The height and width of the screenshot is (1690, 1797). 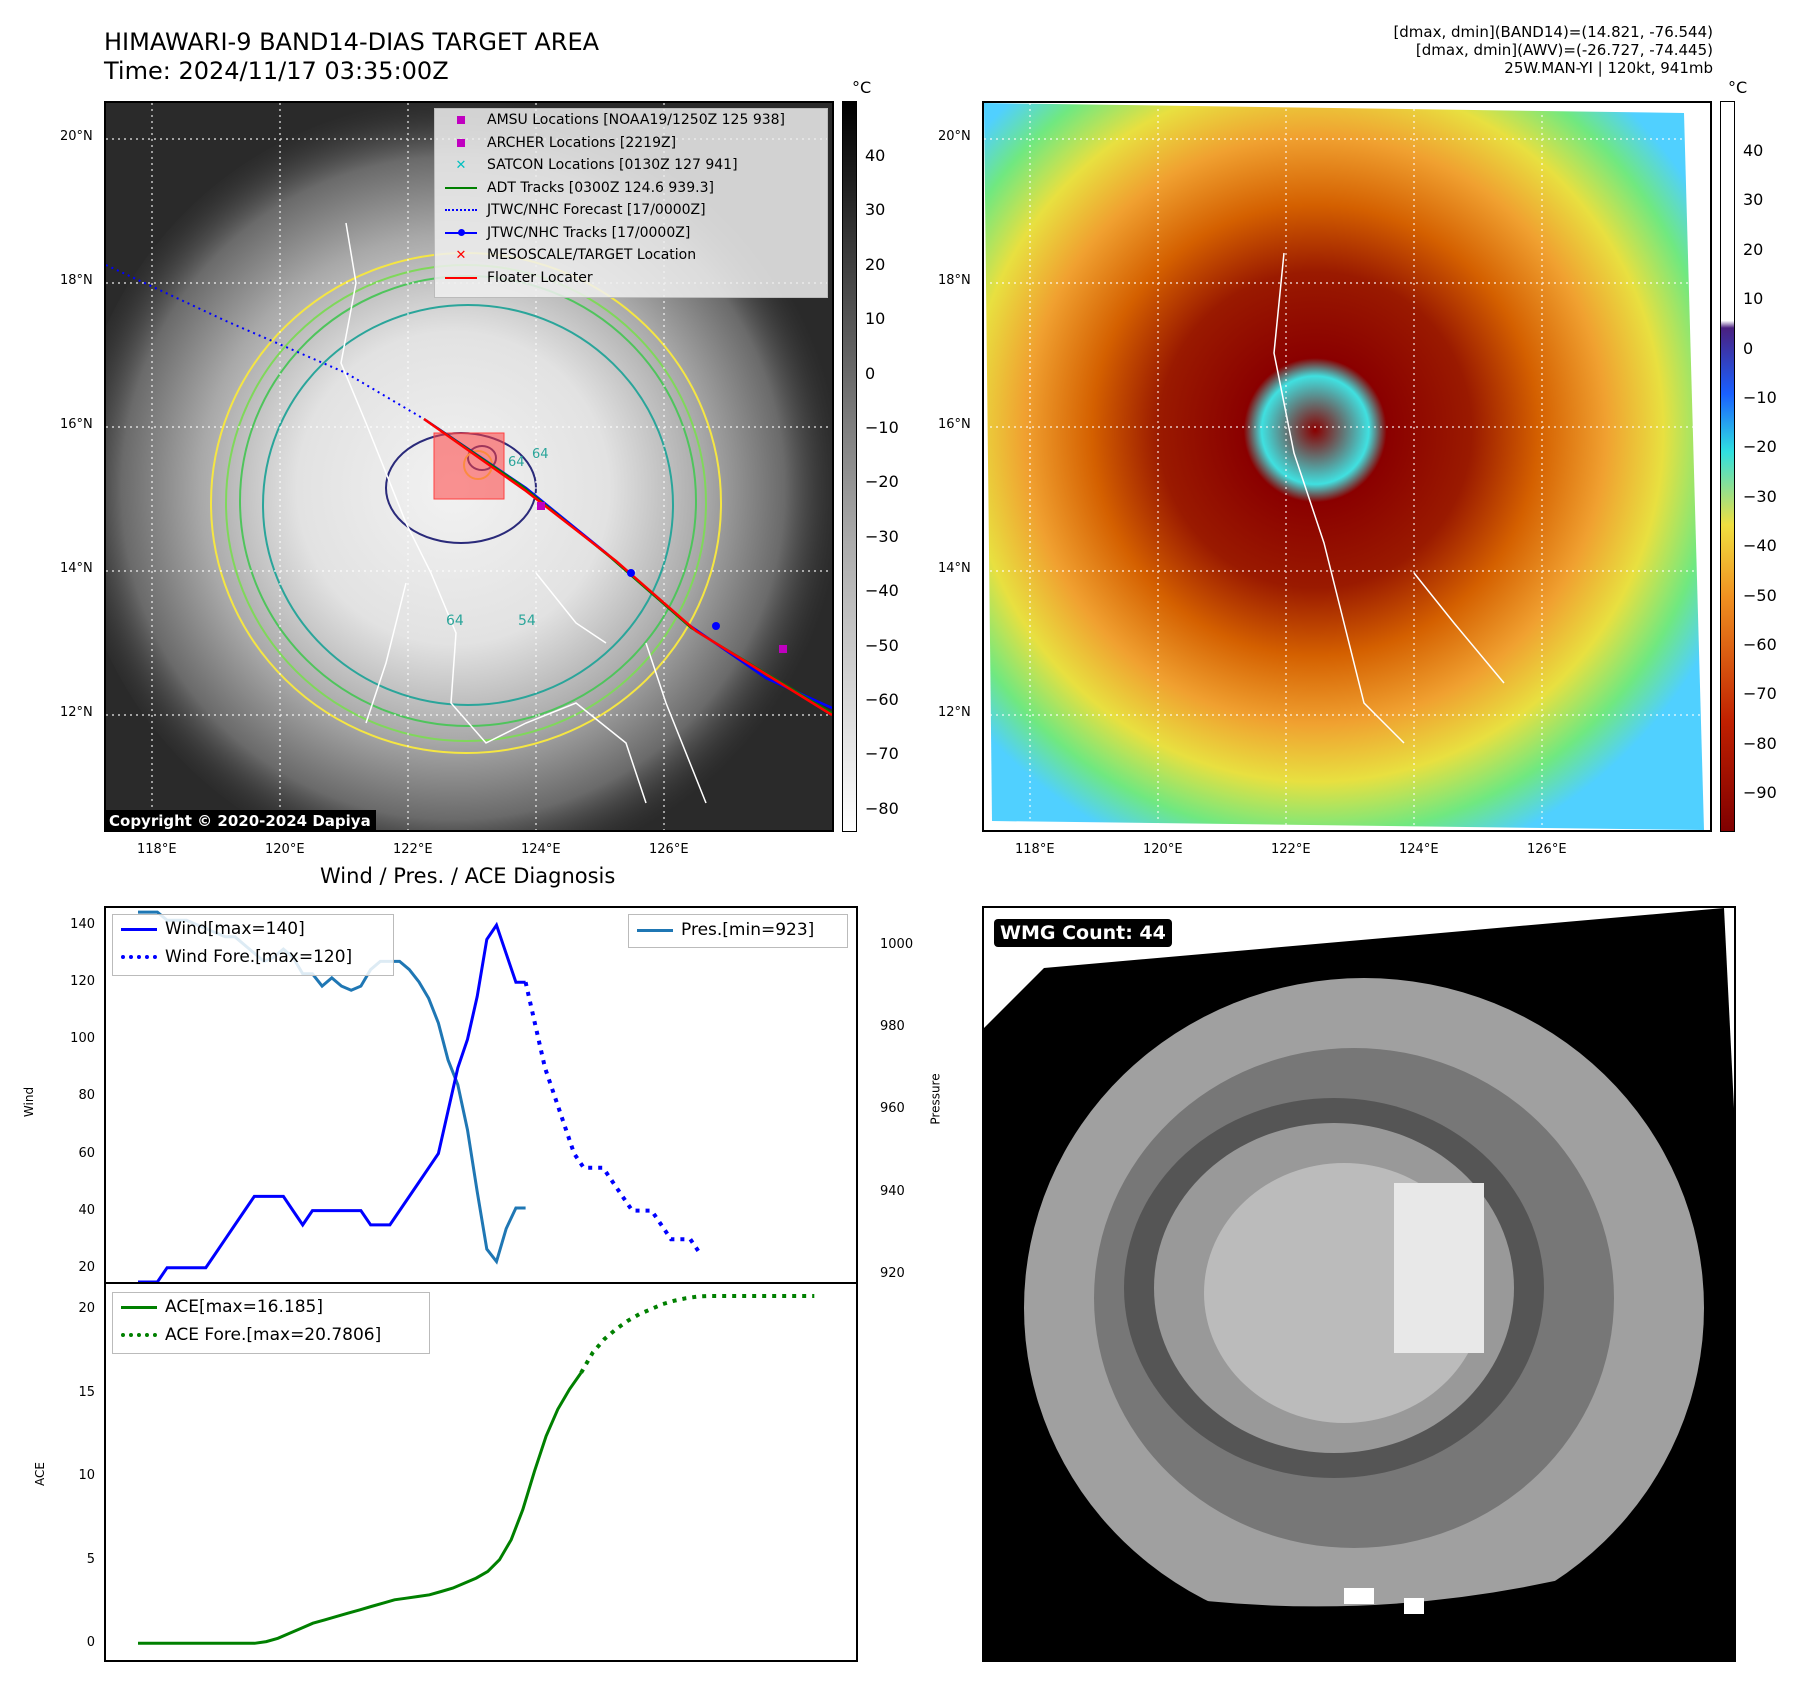 I want to click on diagnosis-title: Wind / Pres. / ACE Diagnosis, so click(x=468, y=876).